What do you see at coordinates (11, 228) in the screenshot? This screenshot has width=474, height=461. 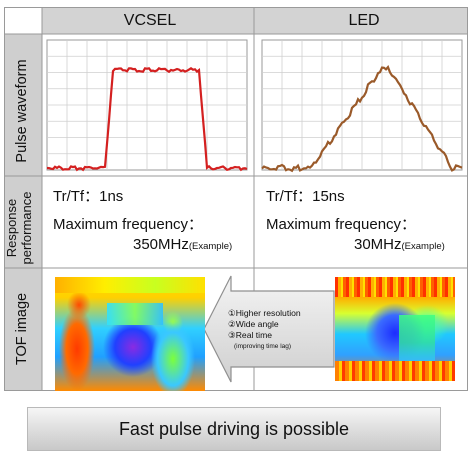 I see `row-label-response-line1: Response` at bounding box center [11, 228].